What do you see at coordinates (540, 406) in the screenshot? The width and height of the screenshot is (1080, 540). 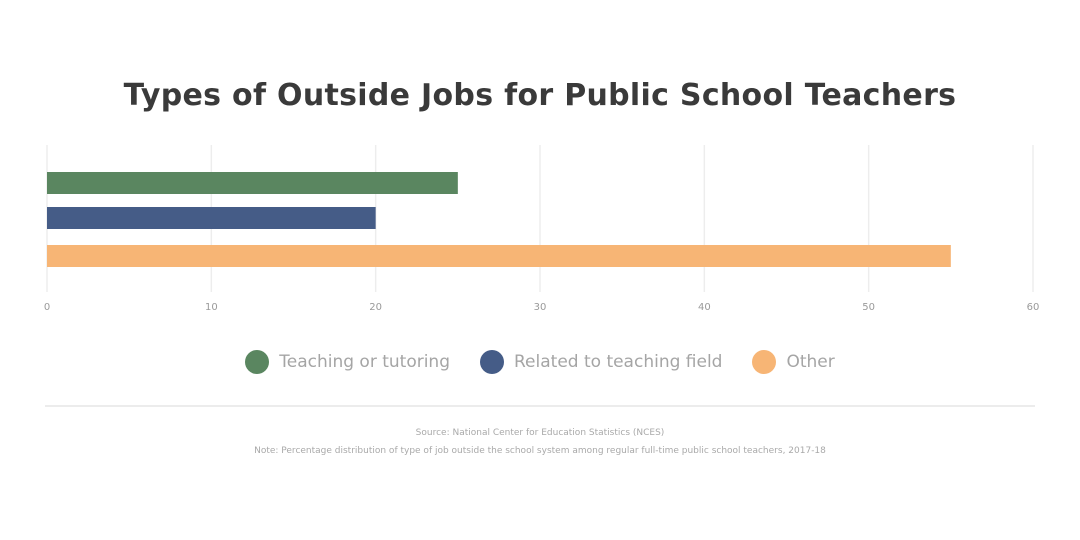 I see `footer-divider` at bounding box center [540, 406].